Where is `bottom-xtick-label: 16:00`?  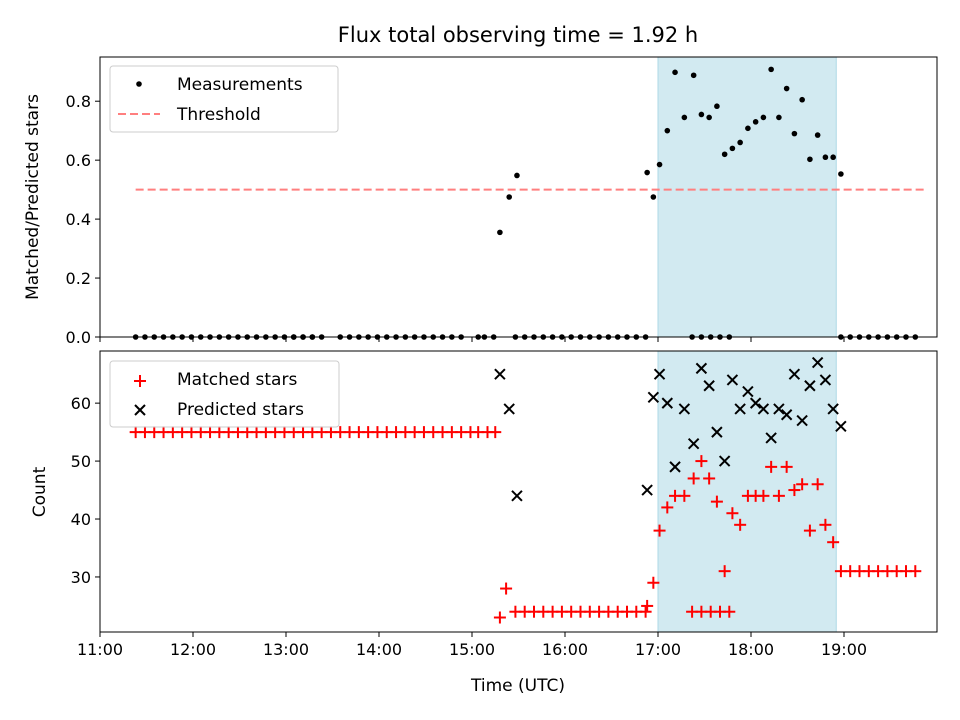
bottom-xtick-label: 16:00 is located at coordinates (565, 649).